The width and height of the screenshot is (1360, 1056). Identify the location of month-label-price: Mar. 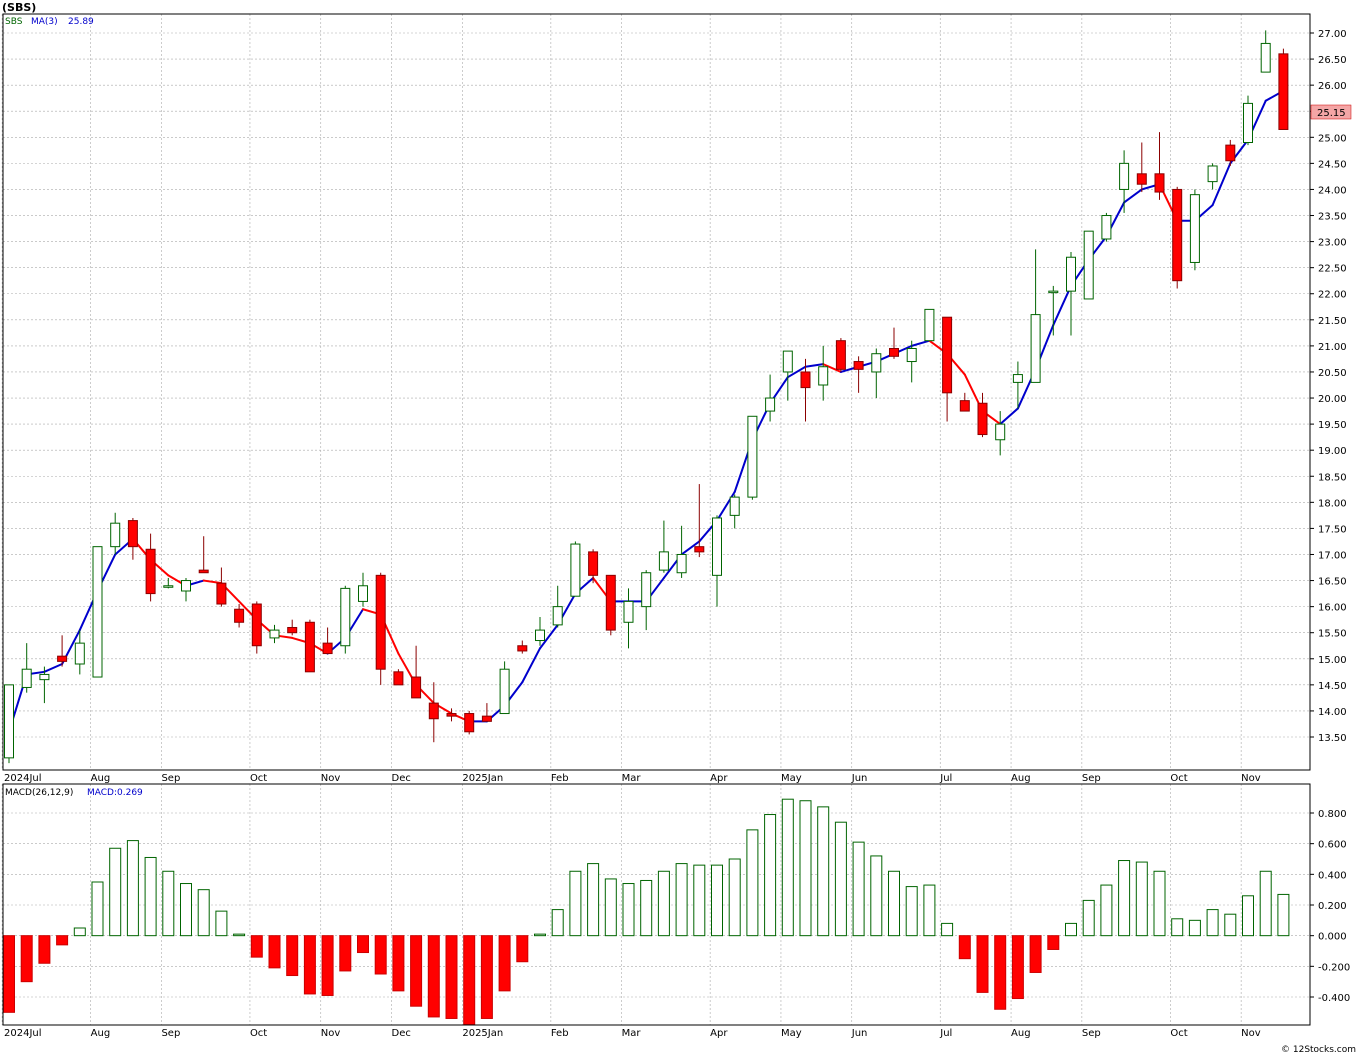
(632, 778).